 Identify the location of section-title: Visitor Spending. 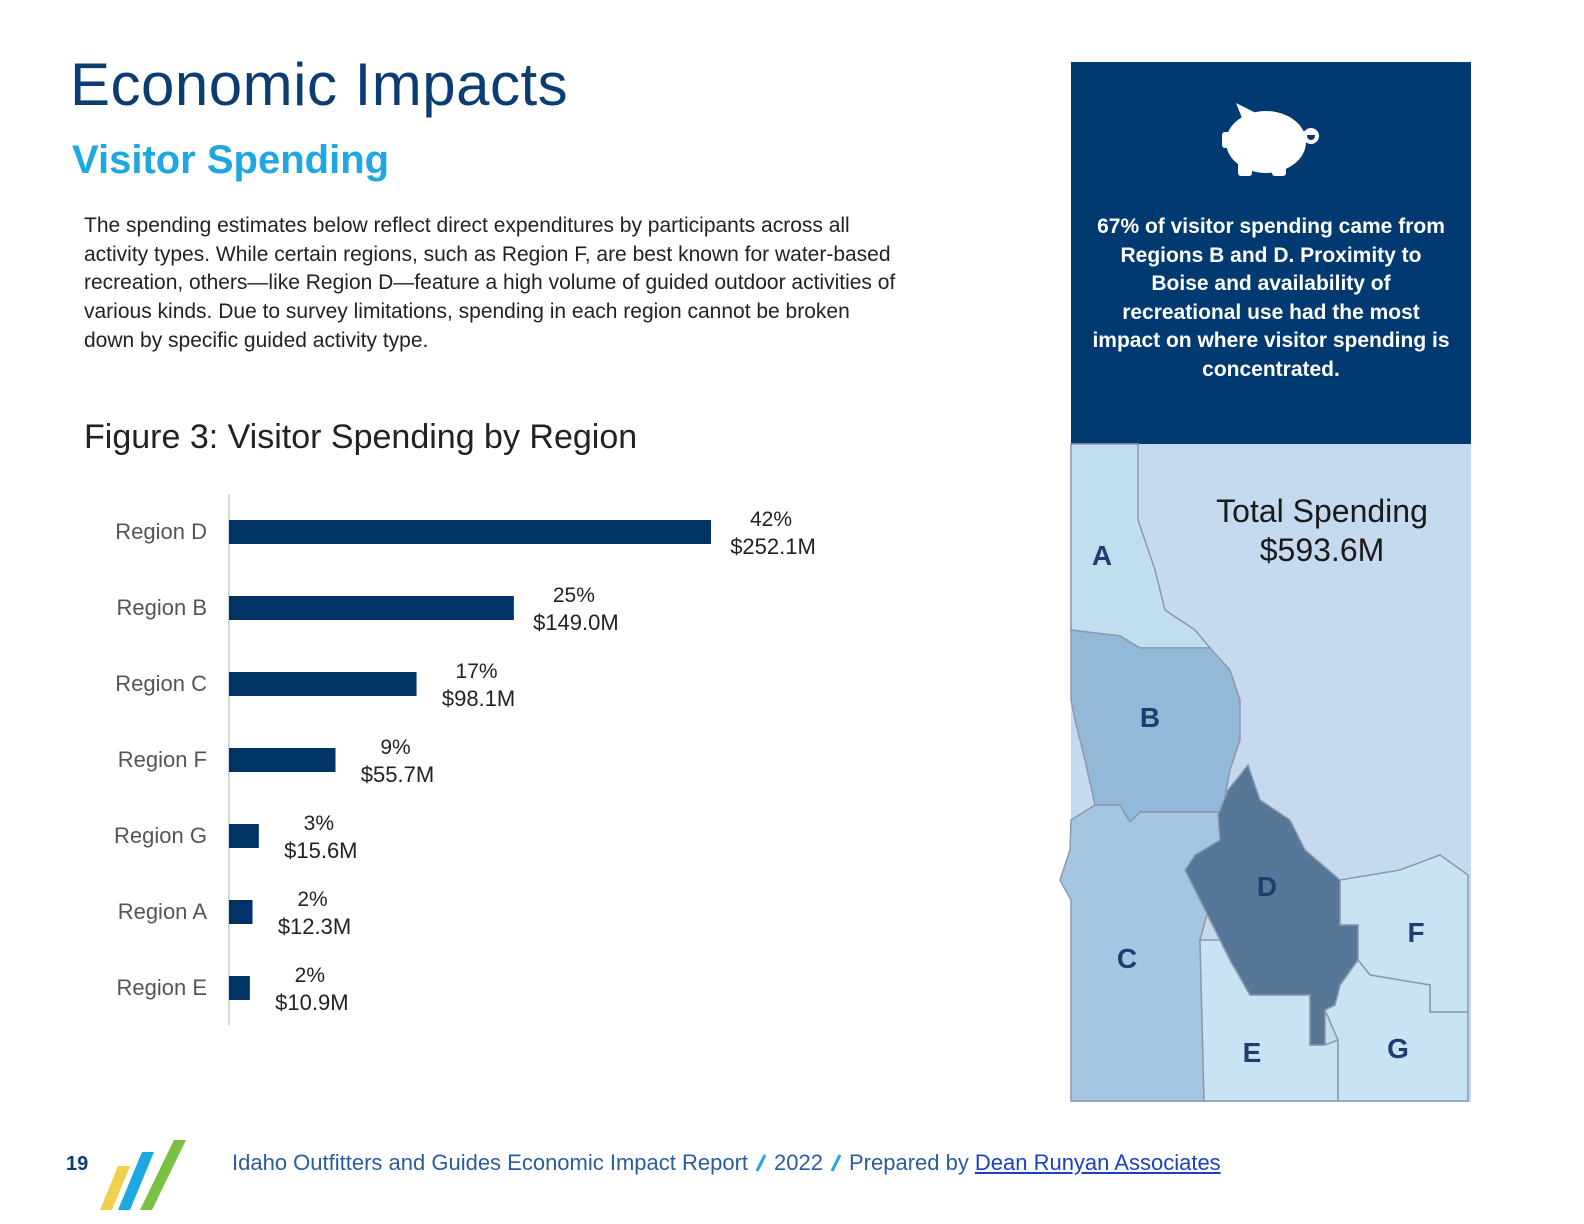
(231, 160).